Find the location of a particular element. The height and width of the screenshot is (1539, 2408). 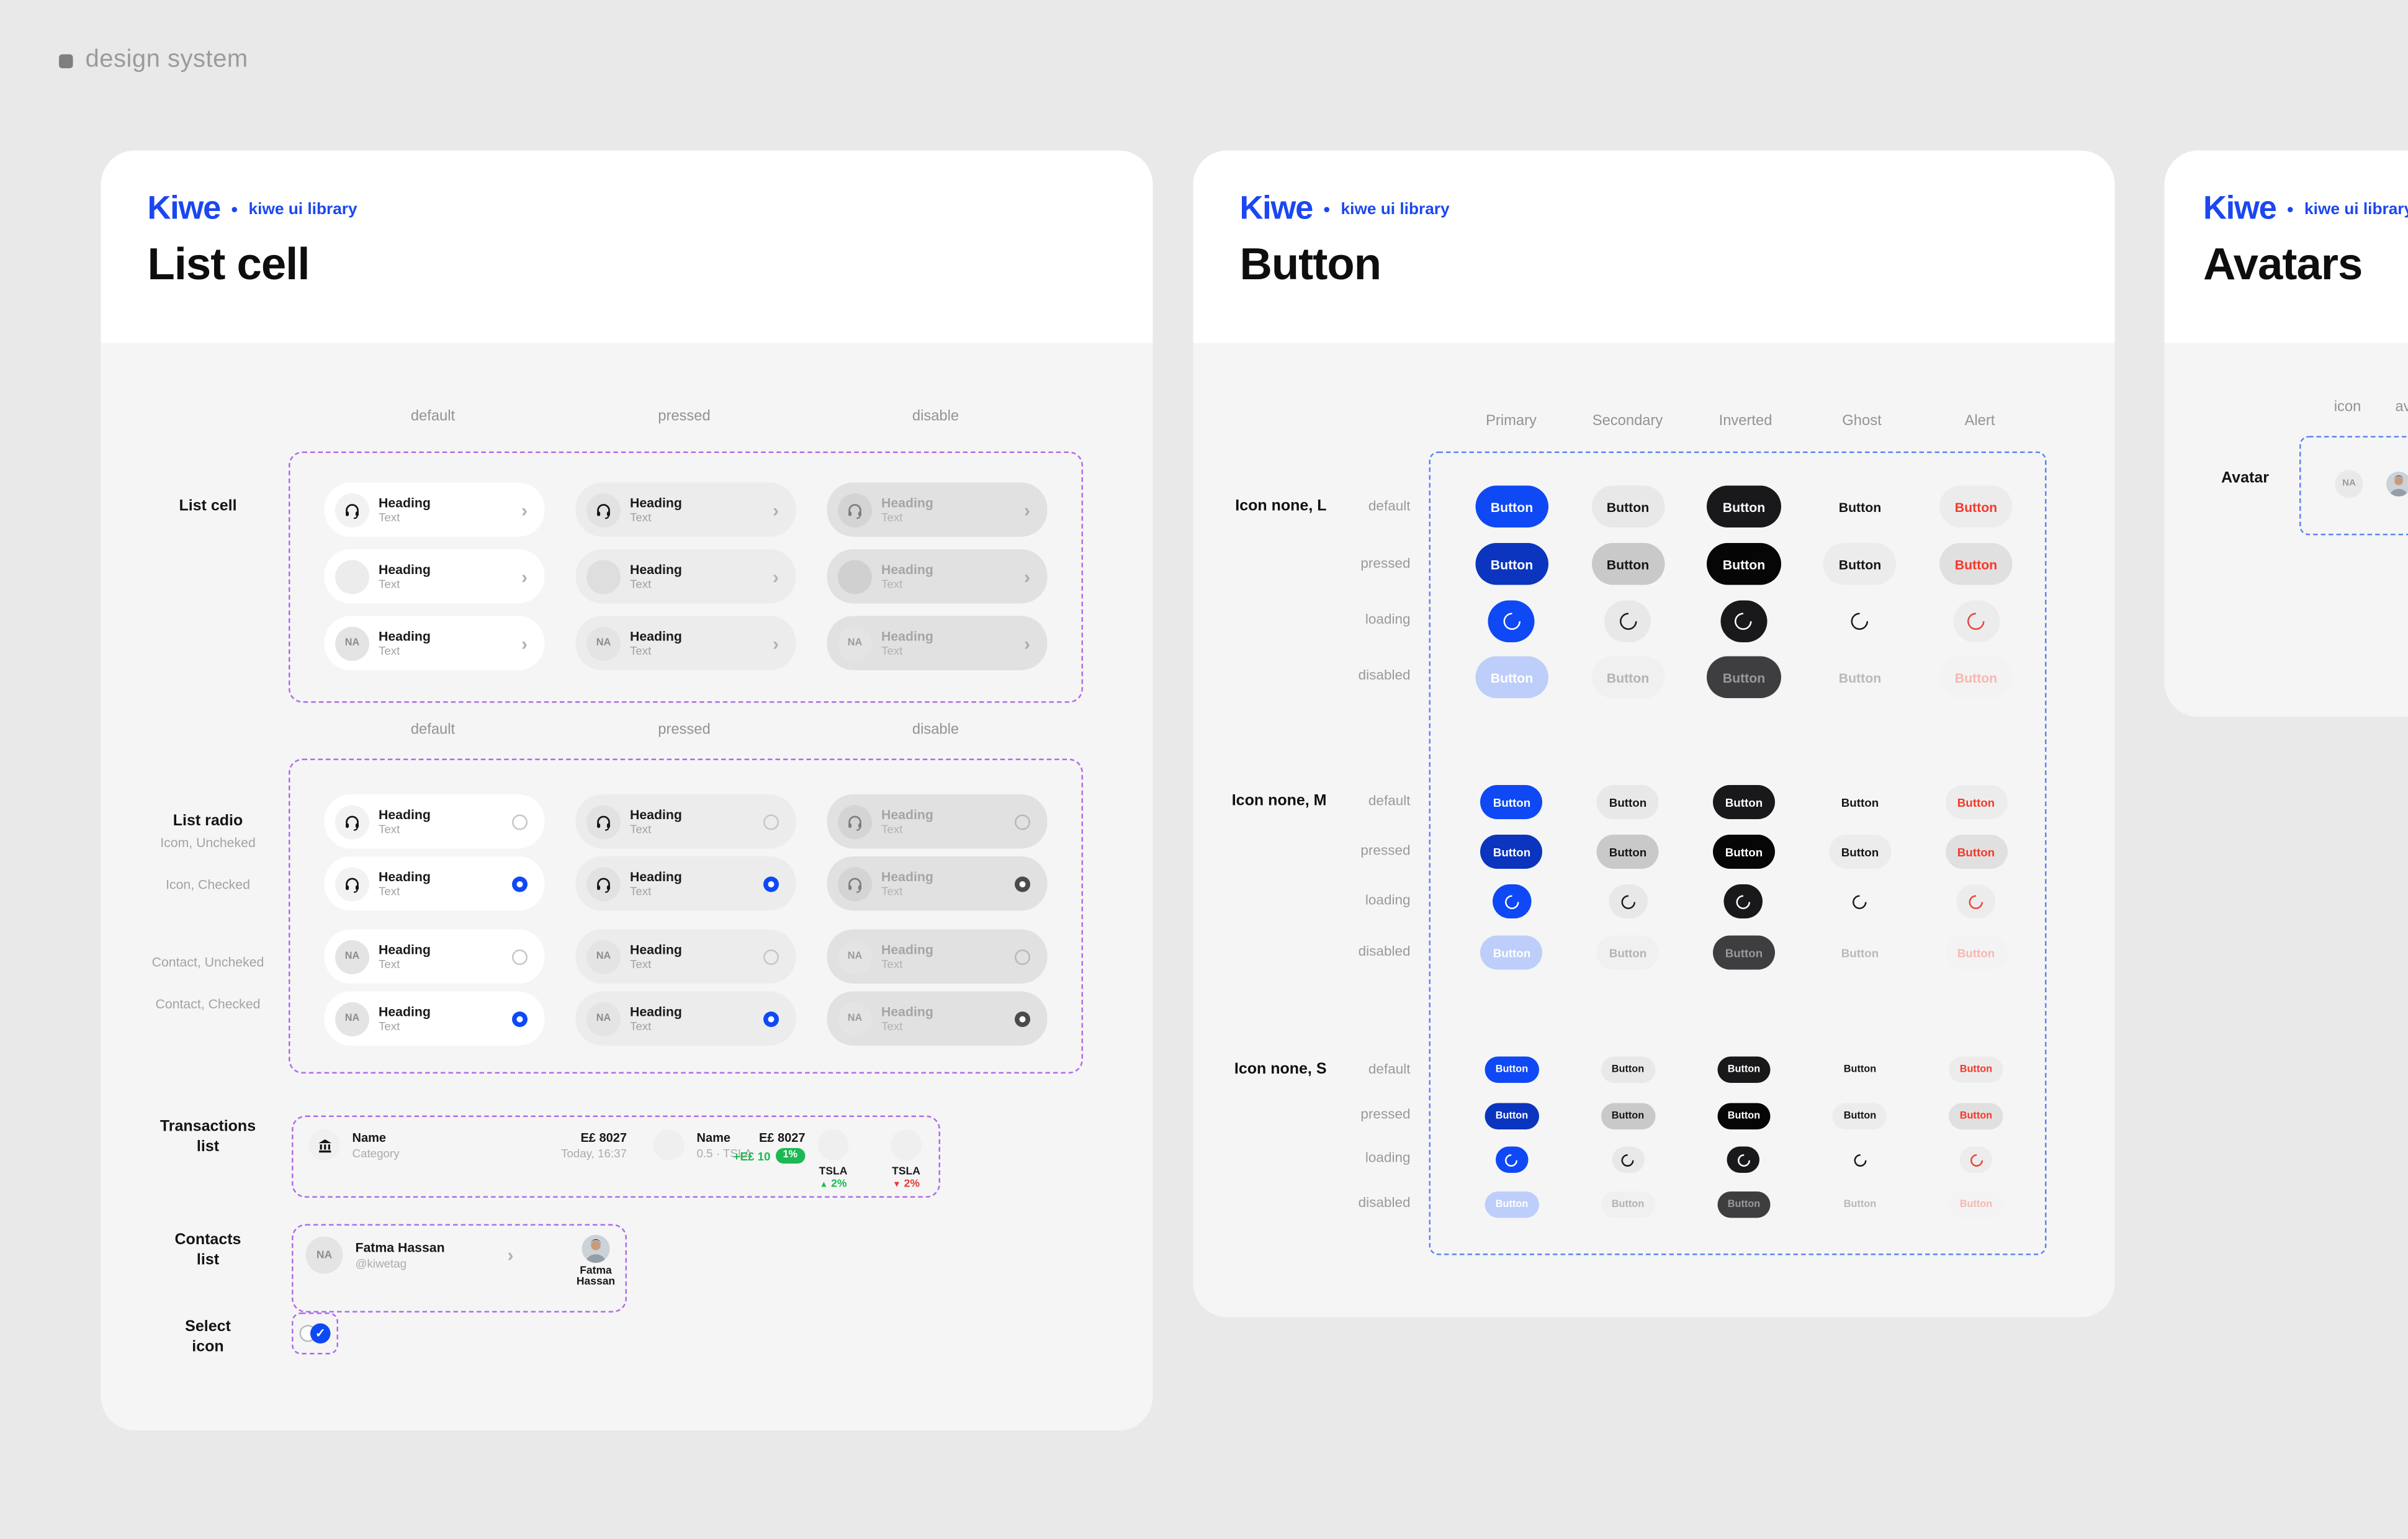

button-ghost-m-pressed: Button is located at coordinates (1860, 852).